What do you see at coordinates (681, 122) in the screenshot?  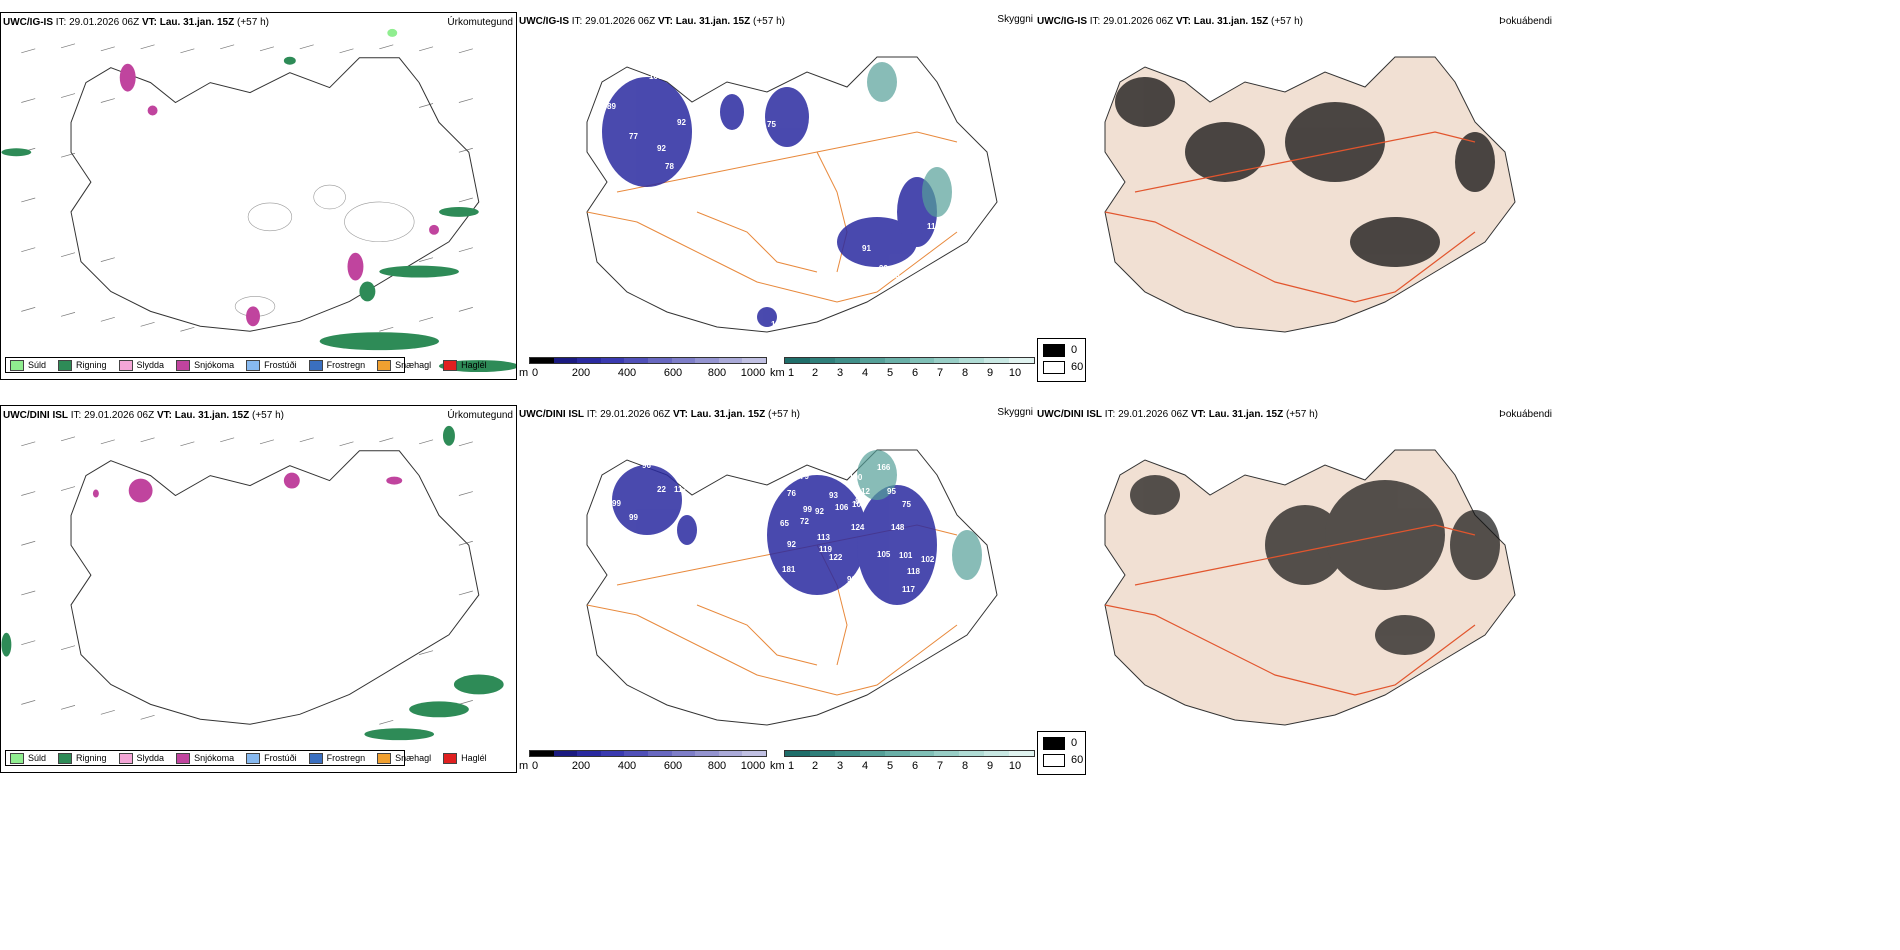 I see `cloud-base-label: 92` at bounding box center [681, 122].